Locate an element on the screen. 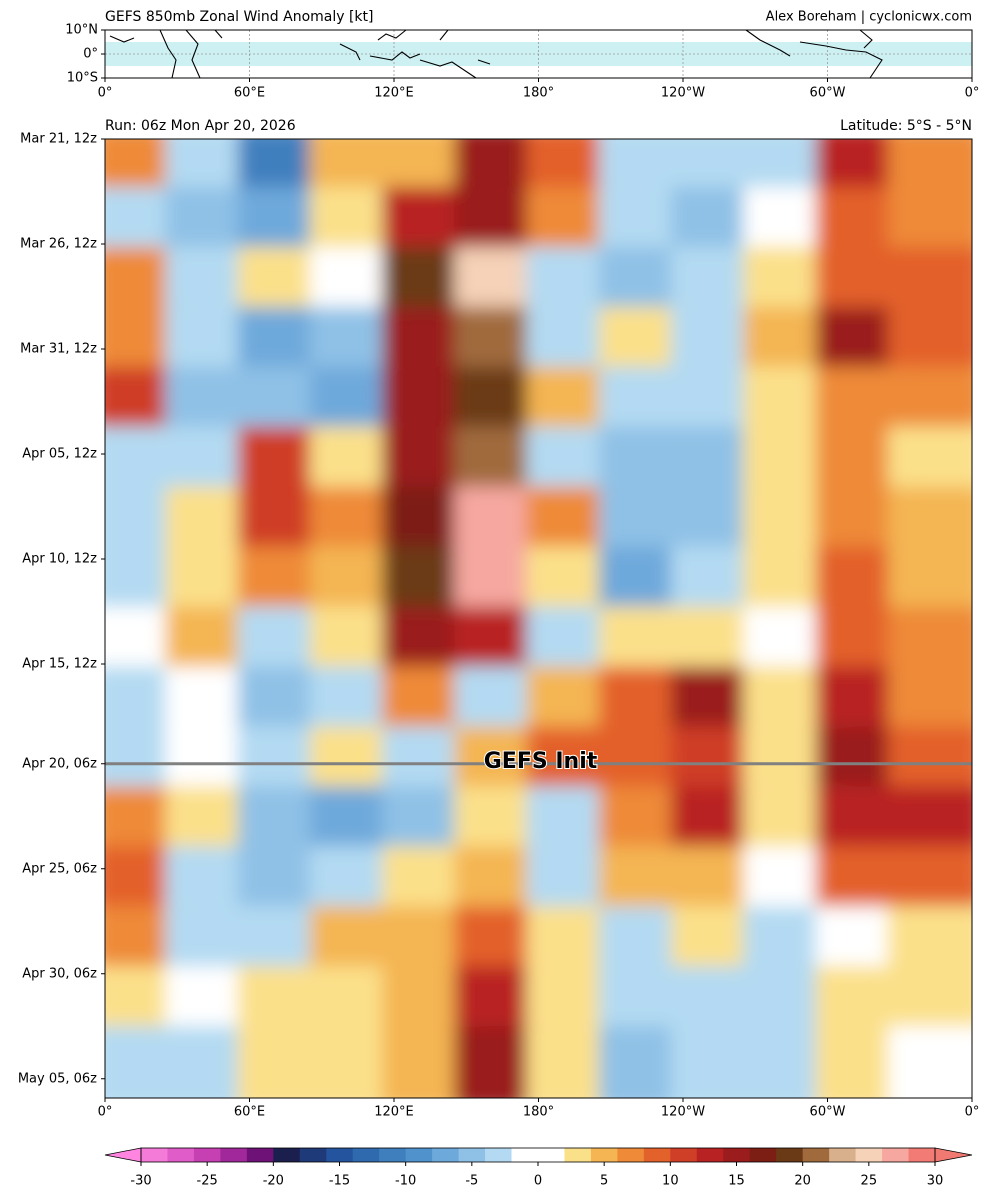 Image resolution: width=989 pixels, height=1198 pixels. run-title: Run: 06z Mon Apr 20, 2026 is located at coordinates (200, 126).